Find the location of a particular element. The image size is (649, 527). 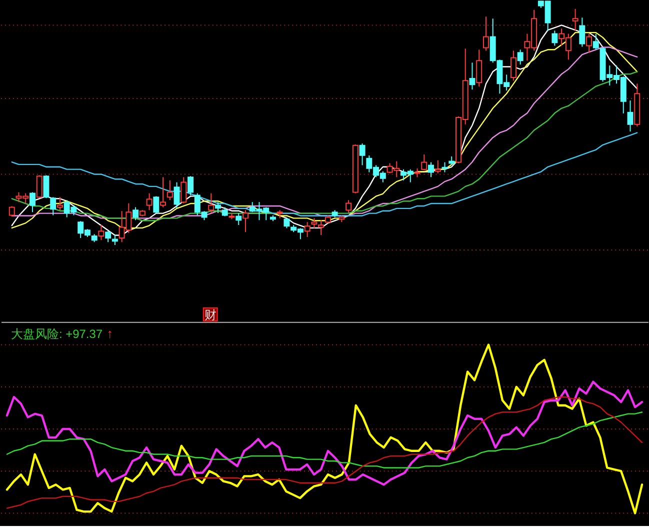

text: 财 is located at coordinates (210, 315).